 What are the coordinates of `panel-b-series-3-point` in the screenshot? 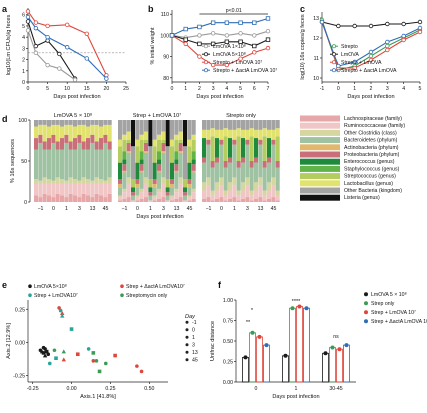 It's located at (199, 27).